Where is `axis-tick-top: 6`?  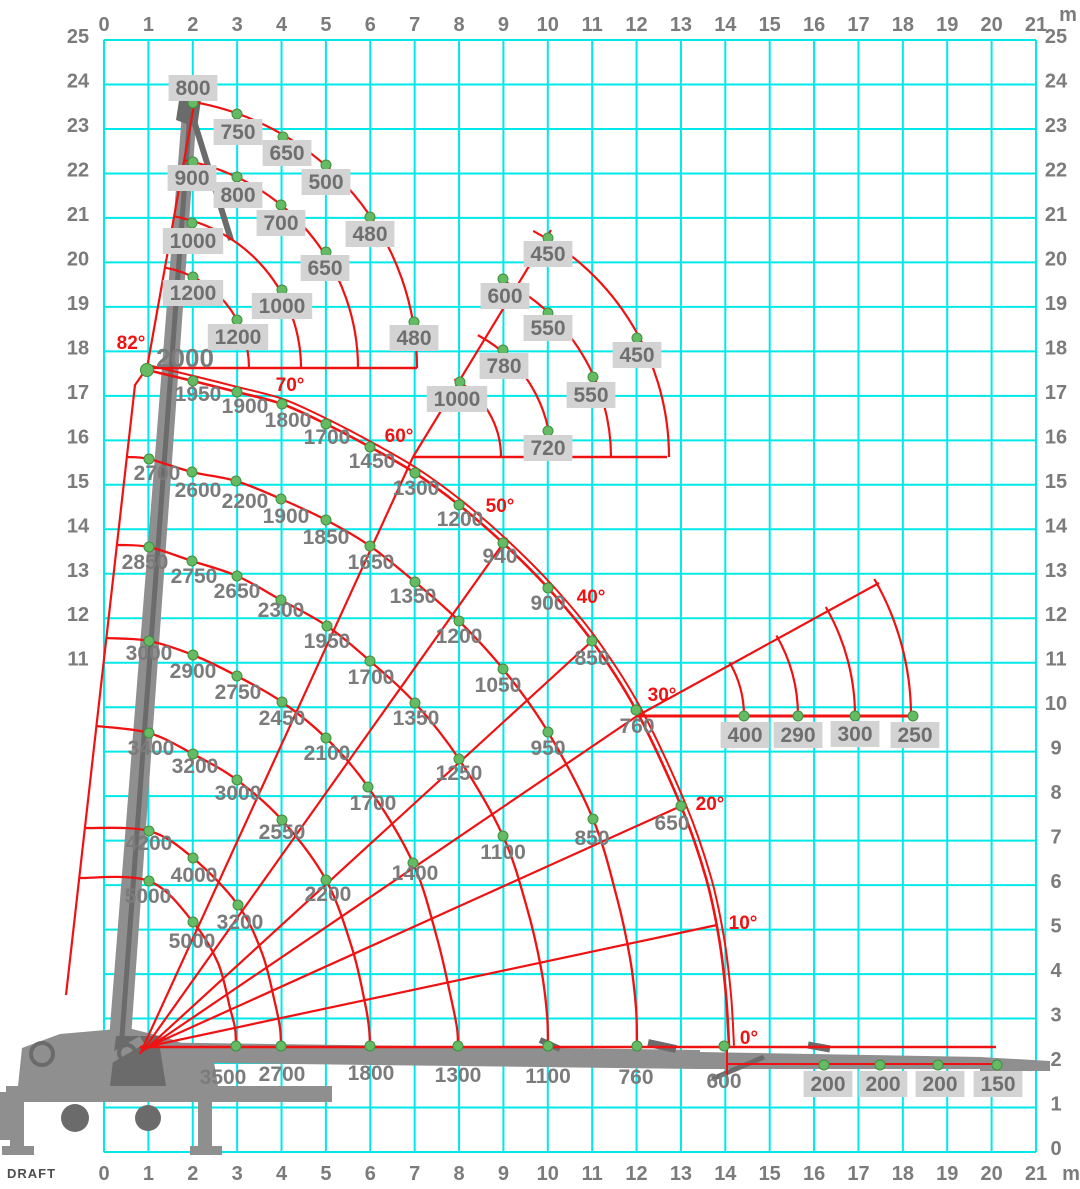 axis-tick-top: 6 is located at coordinates (370, 25).